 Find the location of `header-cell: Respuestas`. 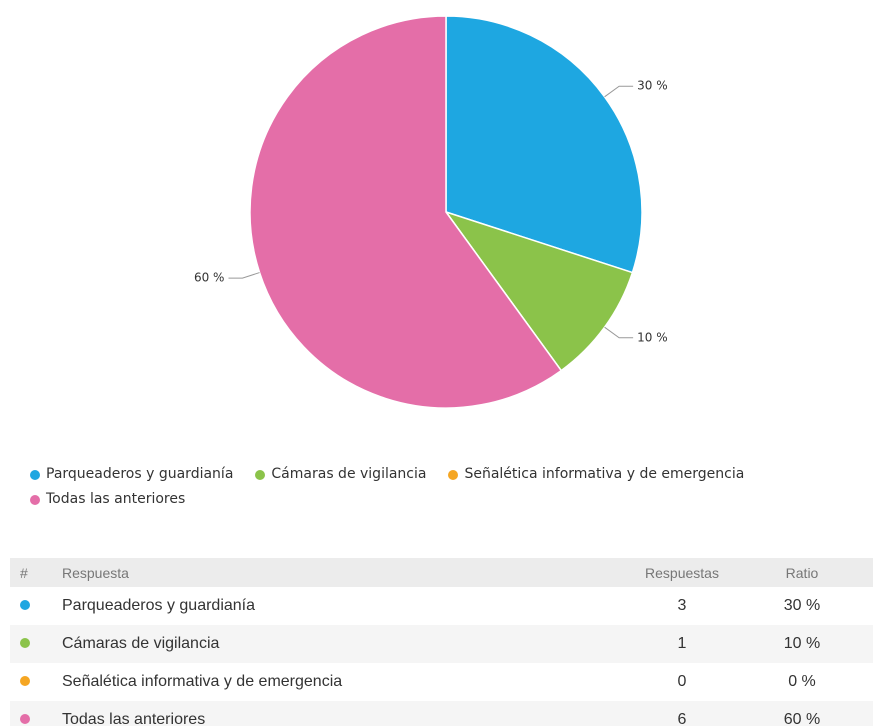

header-cell: Respuestas is located at coordinates (682, 572).